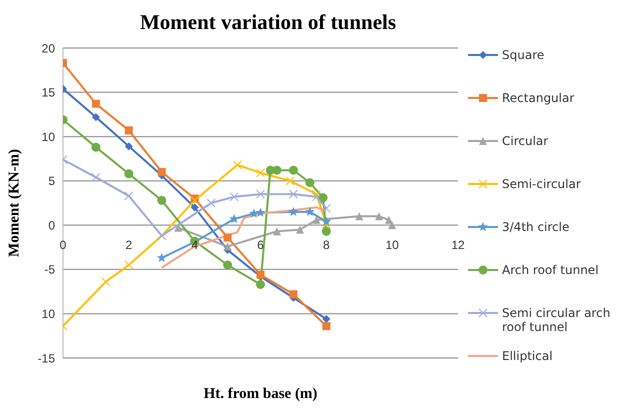 Image resolution: width=634 pixels, height=409 pixels. I want to click on legend-label: Square, so click(524, 55).